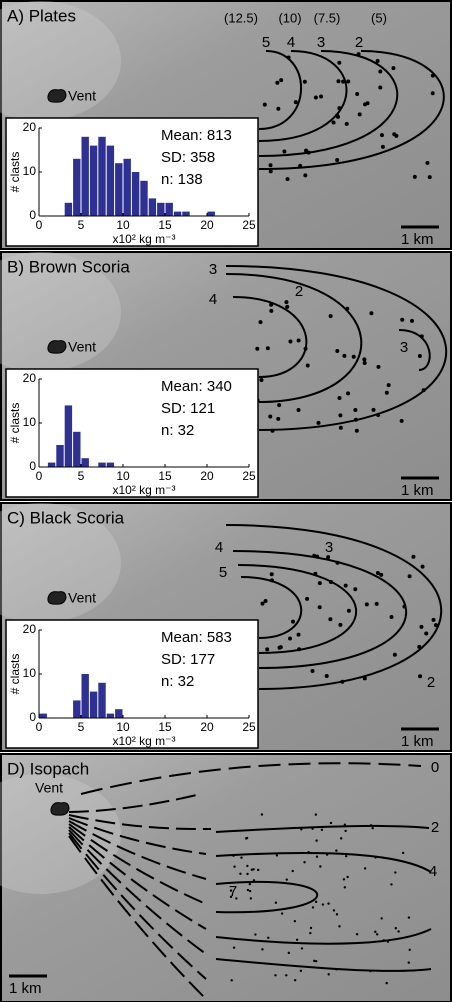 The height and width of the screenshot is (1002, 452). I want to click on x-axis-label: x10² kg m⁻³, so click(143, 741).